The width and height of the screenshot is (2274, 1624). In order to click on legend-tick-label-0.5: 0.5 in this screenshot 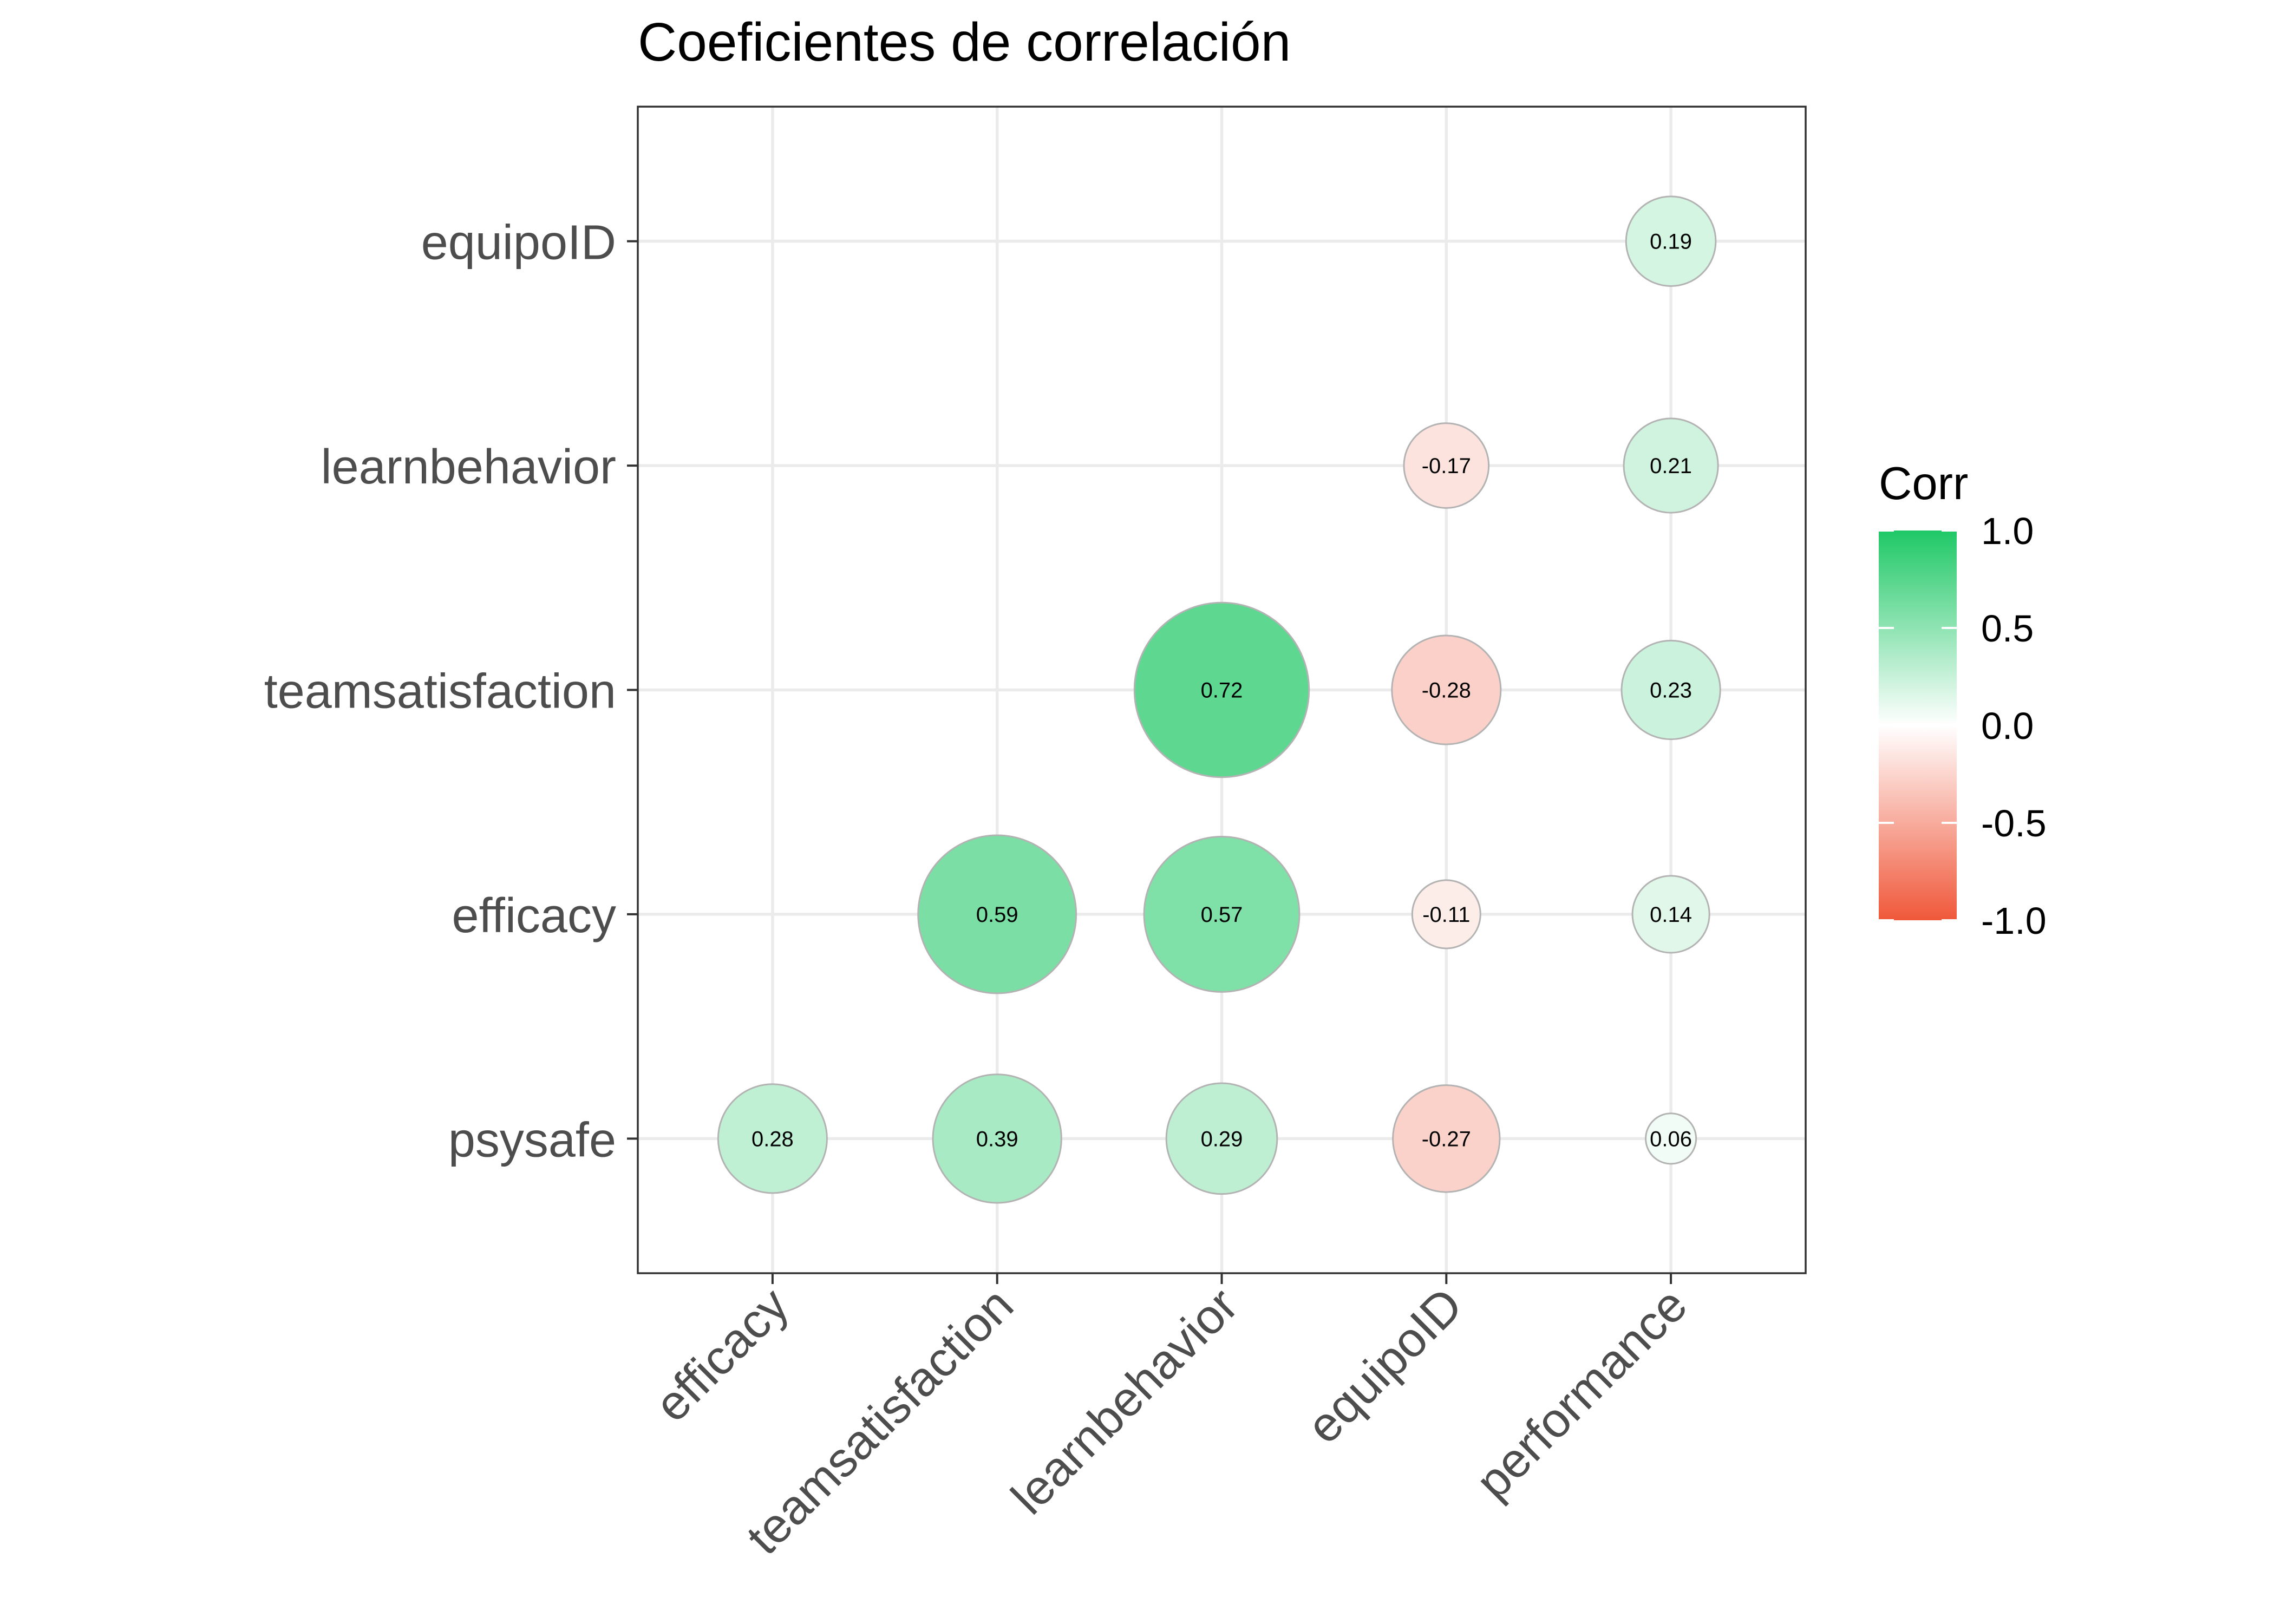, I will do `click(2008, 628)`.